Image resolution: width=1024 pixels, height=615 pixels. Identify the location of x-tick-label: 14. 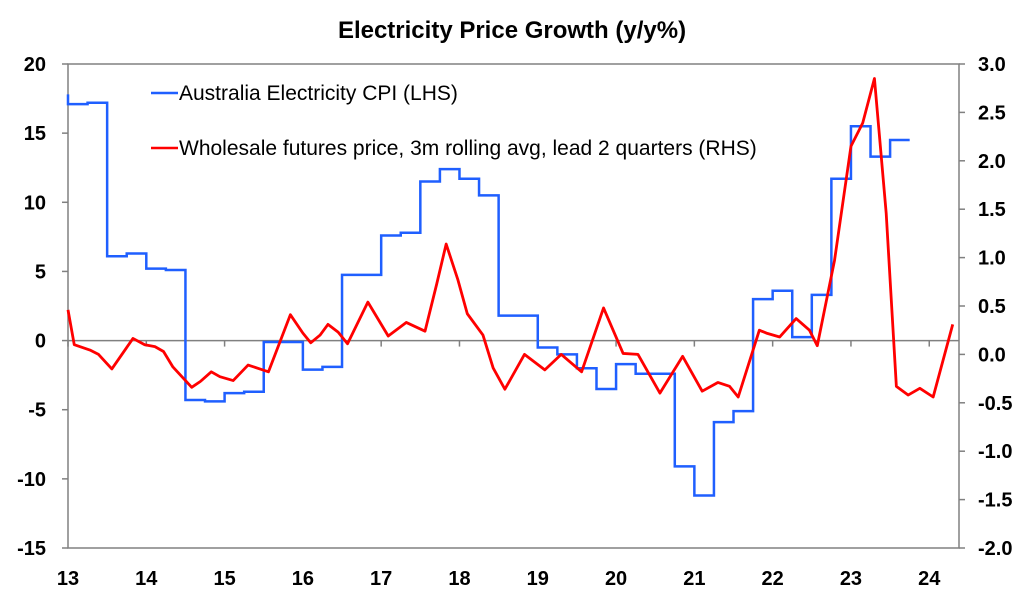
(146, 579).